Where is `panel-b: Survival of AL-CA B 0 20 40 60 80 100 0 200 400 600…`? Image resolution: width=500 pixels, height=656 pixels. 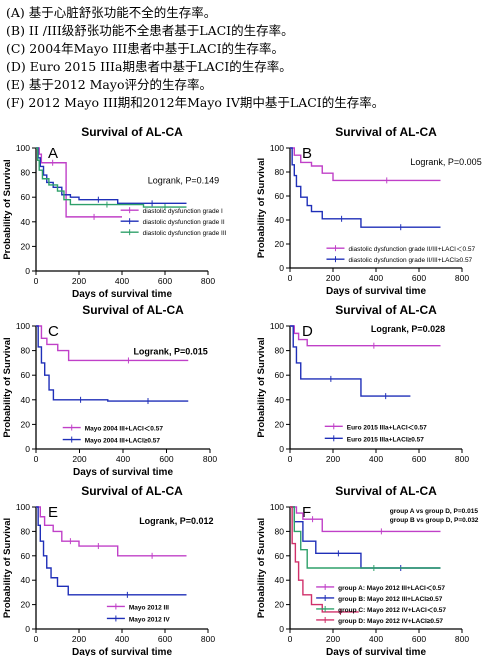
panel-b: Survival of AL-CA B 0 20 40 60 80 100 0 200 400 600… is located at coordinates (369, 211).